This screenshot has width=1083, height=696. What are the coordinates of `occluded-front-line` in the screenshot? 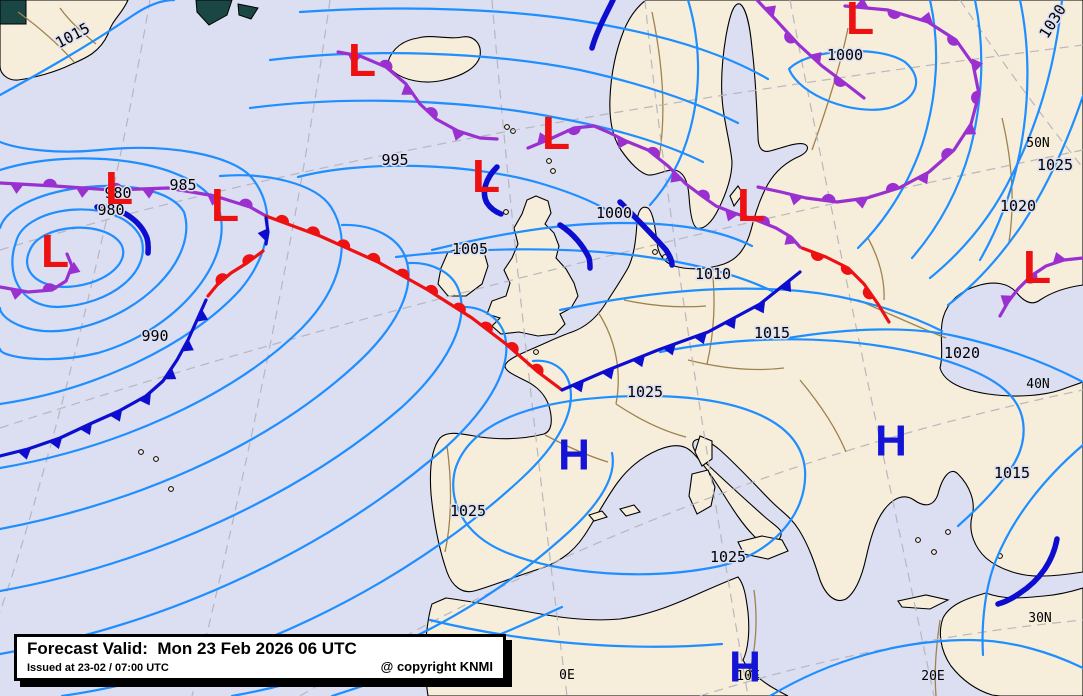 It's located at (868, 104).